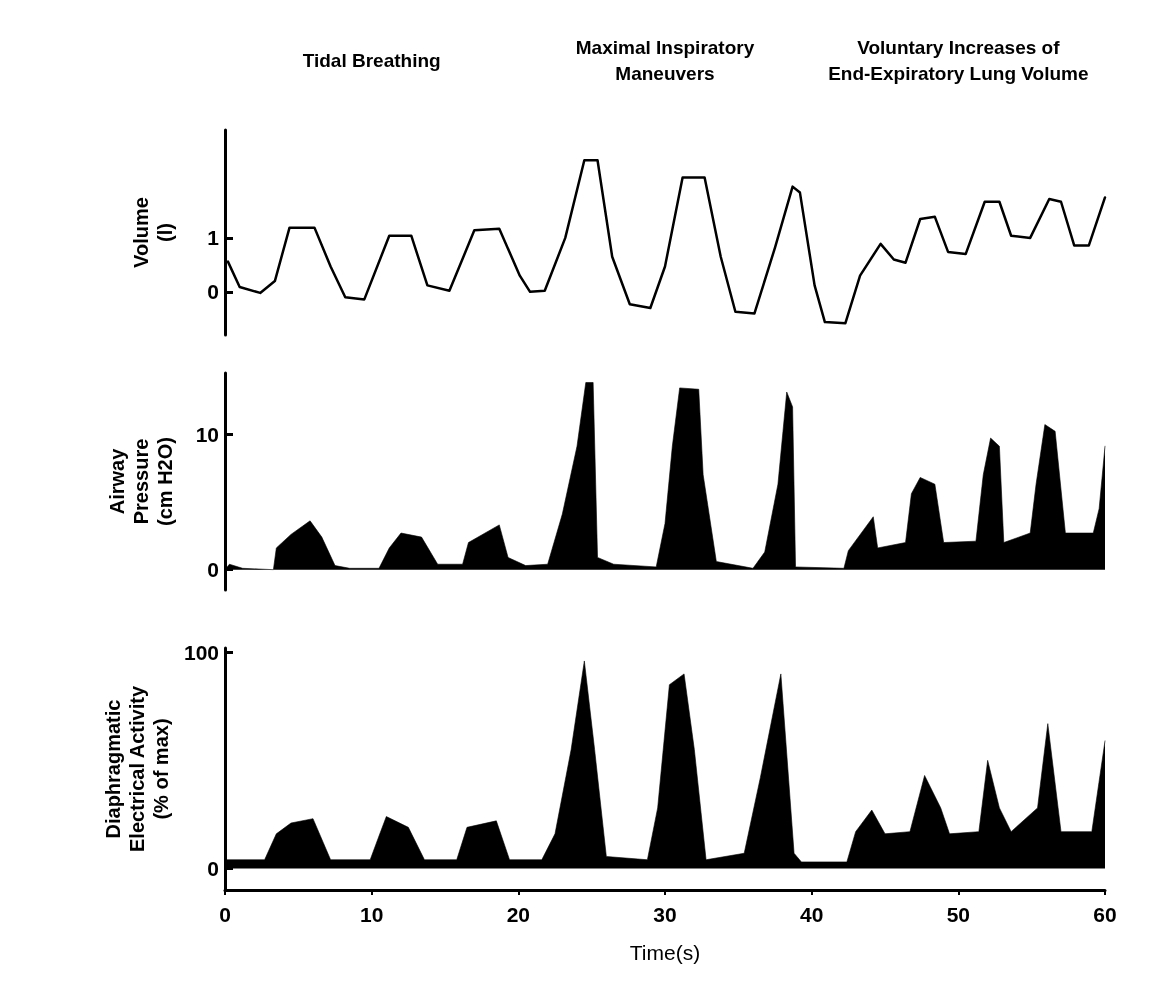 This screenshot has height=994, width=1161. I want to click on text: Maximal Inspiratory Maneuvers, so click(665, 60).